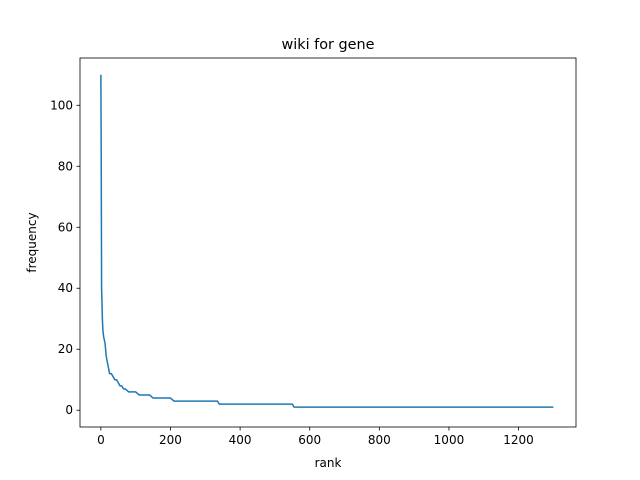 The width and height of the screenshot is (640, 480). Describe the element at coordinates (328, 463) in the screenshot. I see `x-axis-label: rank` at that location.